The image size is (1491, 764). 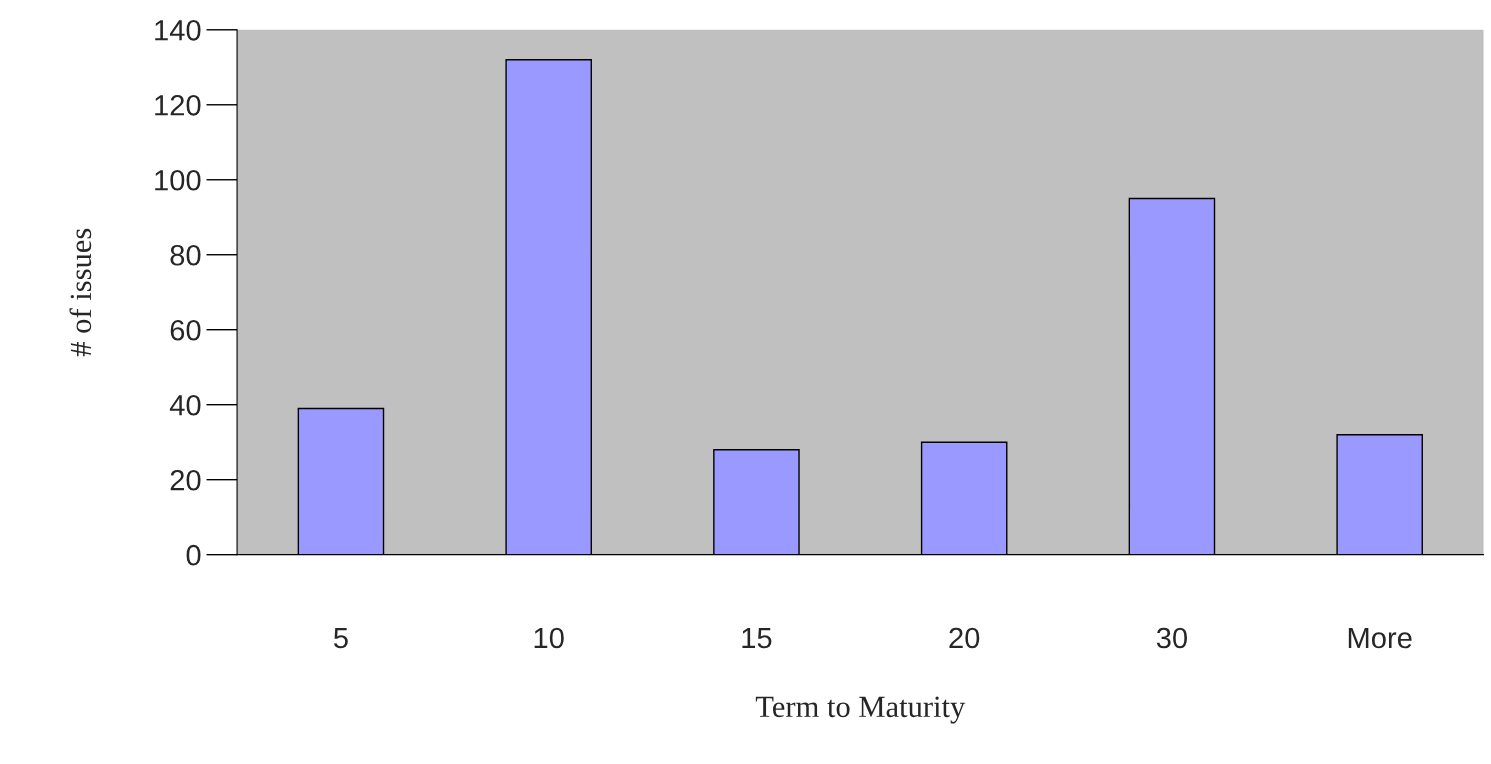 I want to click on x-tick-label: More, so click(x=1380, y=638).